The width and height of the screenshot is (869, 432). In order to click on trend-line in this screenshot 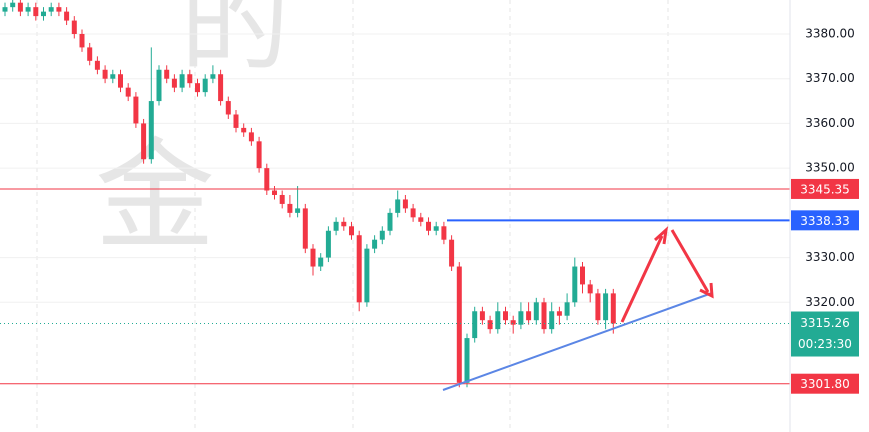, I will do `click(577, 341)`.